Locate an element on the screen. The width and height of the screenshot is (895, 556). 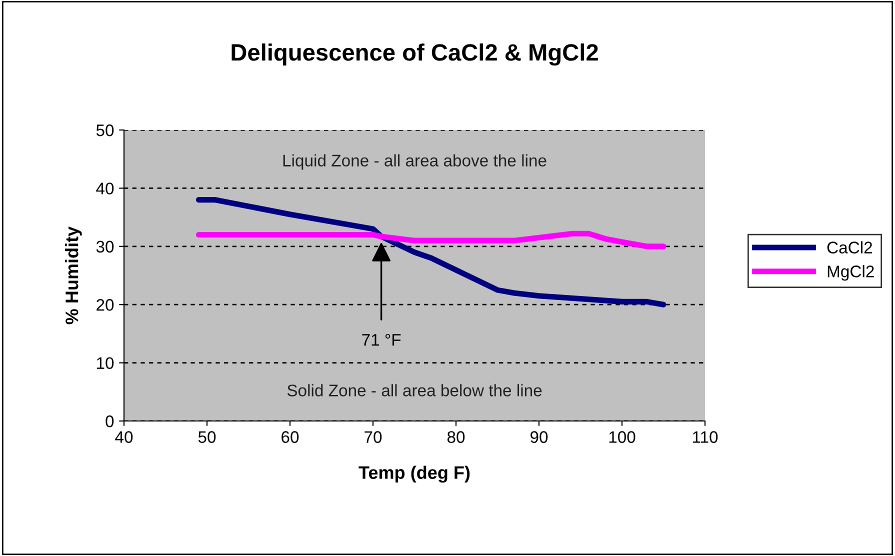
y-tick-label: 50 is located at coordinates (105, 130).